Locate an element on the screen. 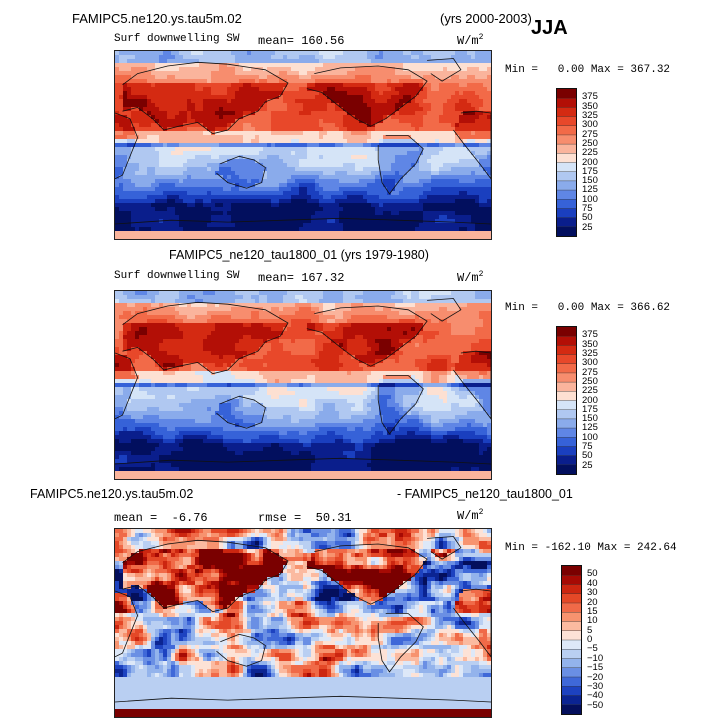  panel1-mean: mean= 160.56 is located at coordinates (301, 41).